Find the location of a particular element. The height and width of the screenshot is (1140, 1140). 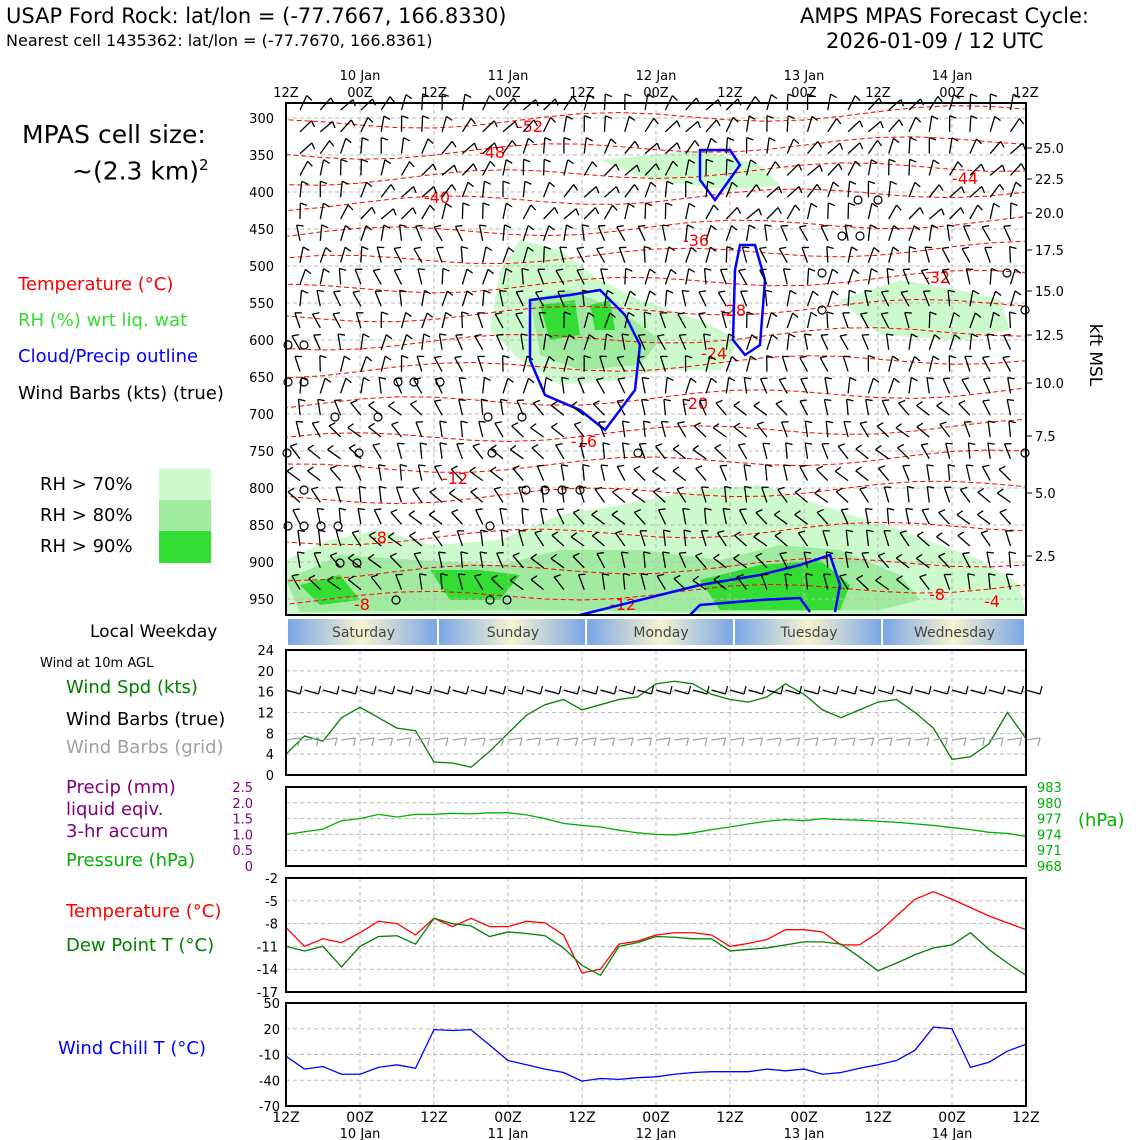

temperature-contour-label: -16 is located at coordinates (584, 441).